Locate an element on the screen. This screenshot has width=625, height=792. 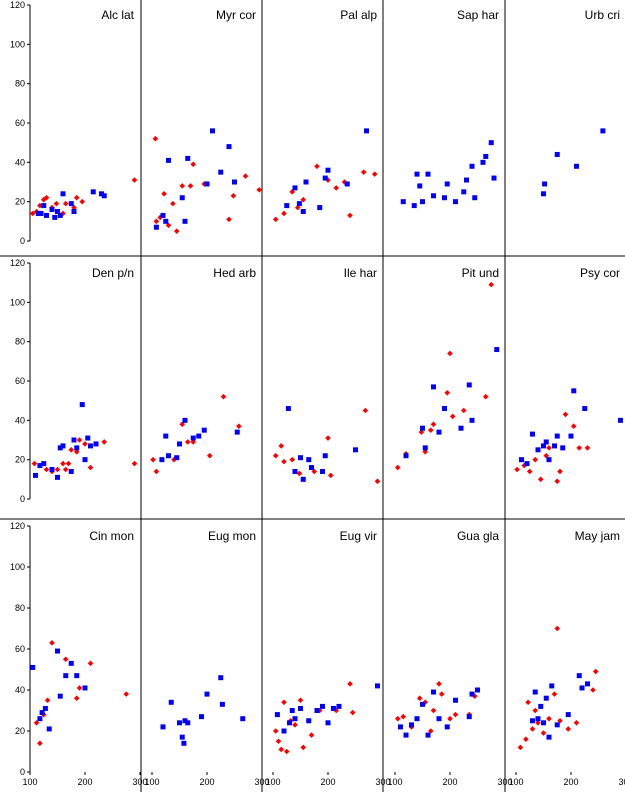
x-tick-label: 300 is located at coordinates (504, 782).